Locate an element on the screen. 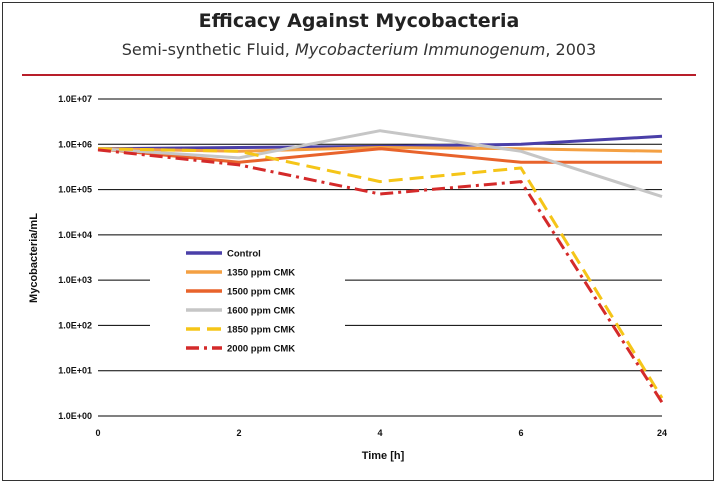 The height and width of the screenshot is (485, 718). legend-label: 1500 ppm CMK is located at coordinates (261, 292).